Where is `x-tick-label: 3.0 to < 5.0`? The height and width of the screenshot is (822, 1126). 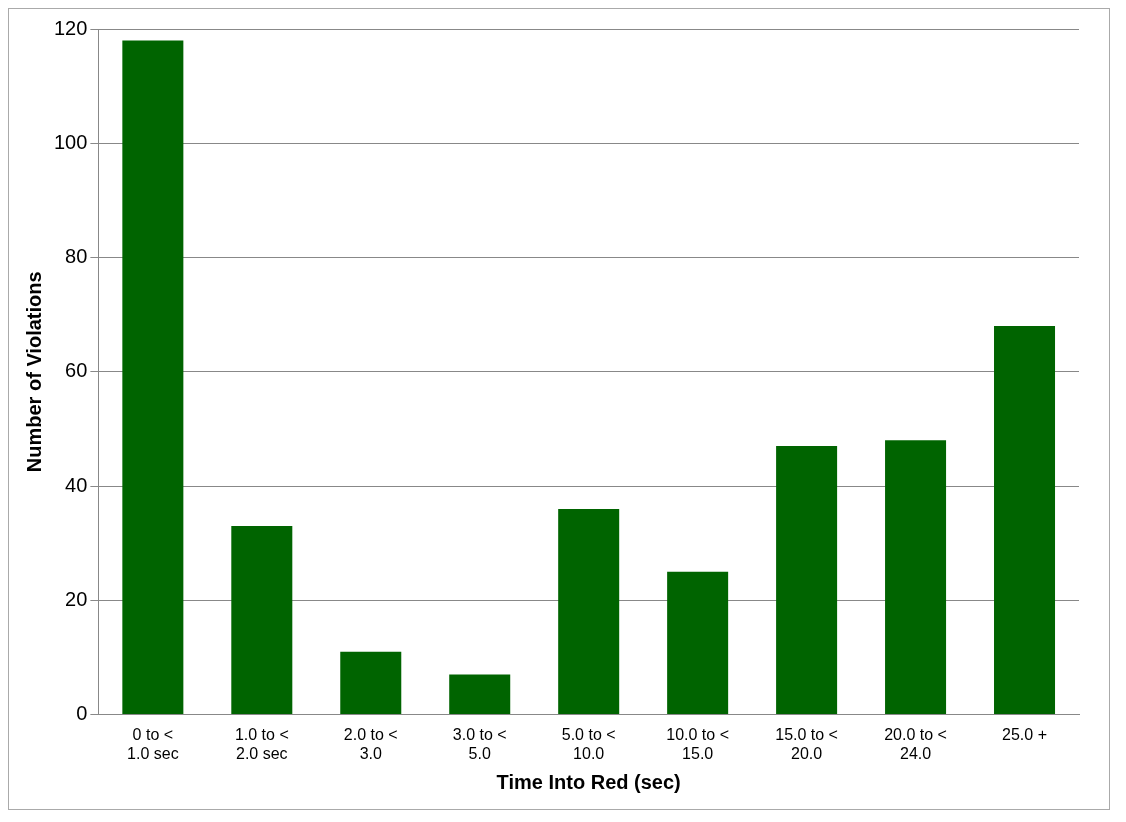
x-tick-label: 3.0 to < 5.0 is located at coordinates (479, 743).